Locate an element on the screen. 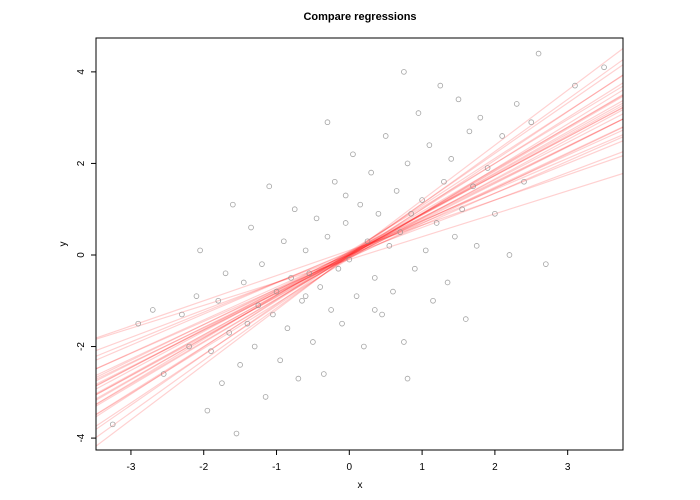  x-tick-label: 0 is located at coordinates (350, 467).